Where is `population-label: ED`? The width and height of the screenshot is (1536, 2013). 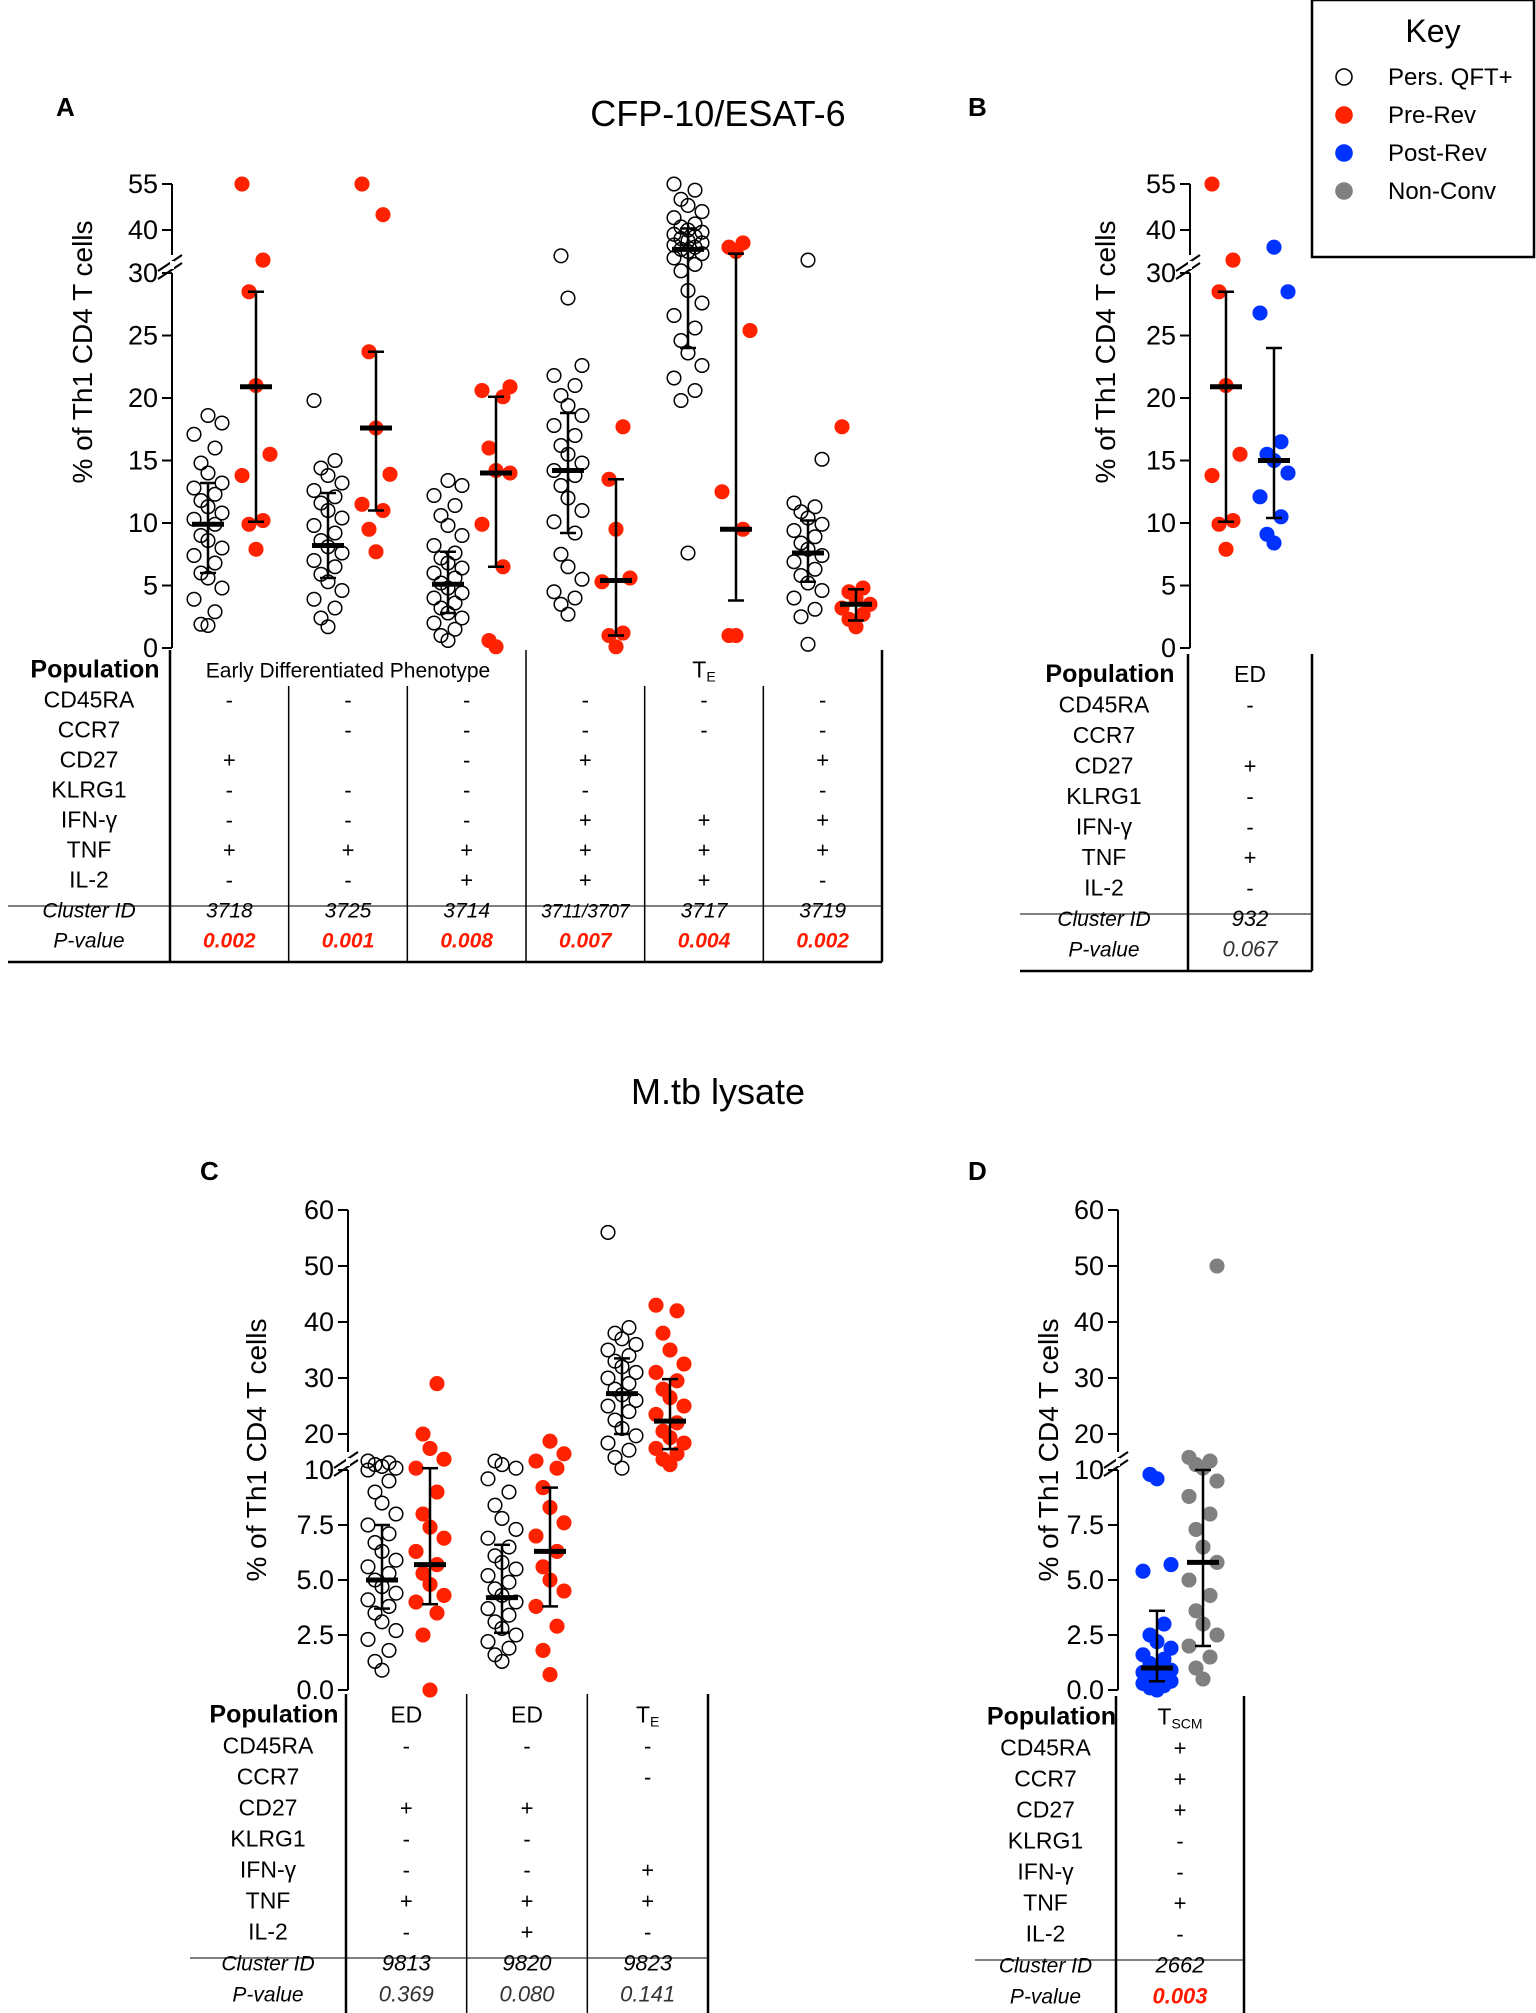
population-label: ED is located at coordinates (406, 1714).